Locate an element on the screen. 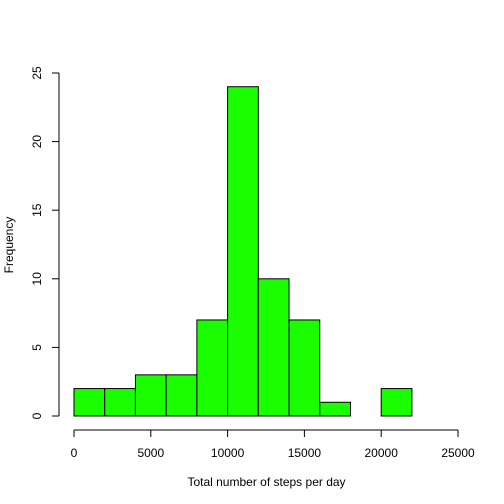  y-tick-label-3: 15 is located at coordinates (37, 210).